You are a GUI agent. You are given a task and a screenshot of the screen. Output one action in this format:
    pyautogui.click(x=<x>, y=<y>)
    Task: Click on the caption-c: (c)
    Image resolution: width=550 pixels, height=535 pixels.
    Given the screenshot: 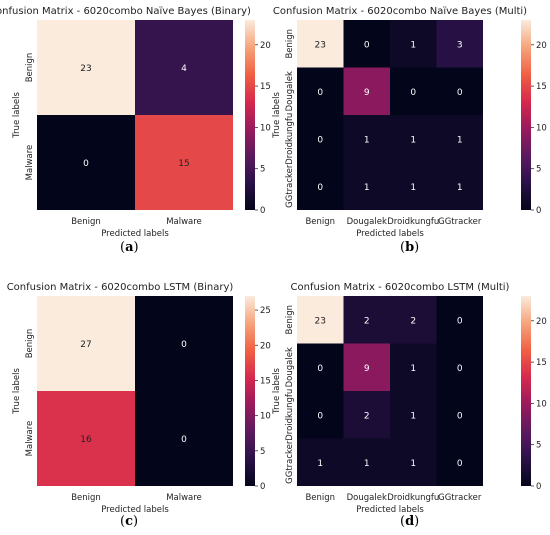 What is the action you would take?
    pyautogui.click(x=129, y=521)
    